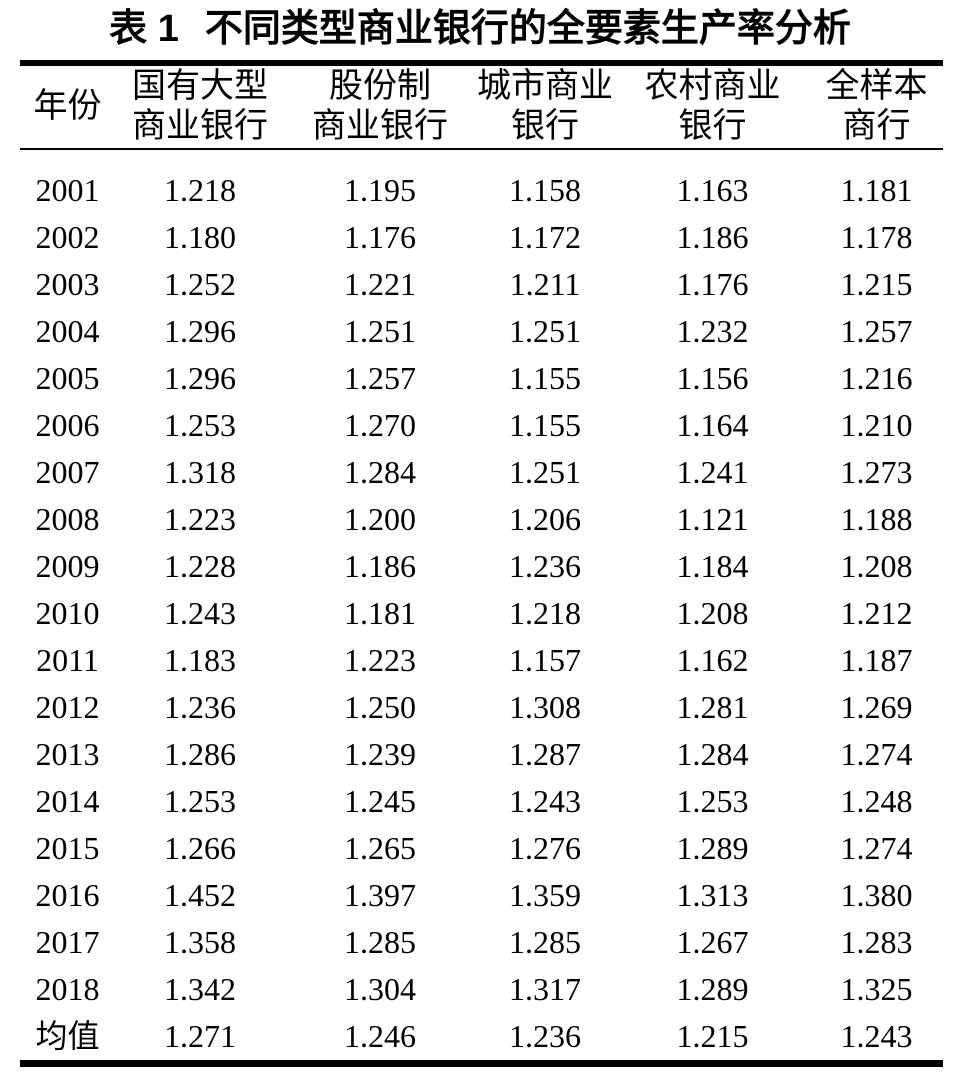  What do you see at coordinates (481, 472) in the screenshot?
I see `table-row: 2007 1.318 1.284 1.251 1.241 1.273` at bounding box center [481, 472].